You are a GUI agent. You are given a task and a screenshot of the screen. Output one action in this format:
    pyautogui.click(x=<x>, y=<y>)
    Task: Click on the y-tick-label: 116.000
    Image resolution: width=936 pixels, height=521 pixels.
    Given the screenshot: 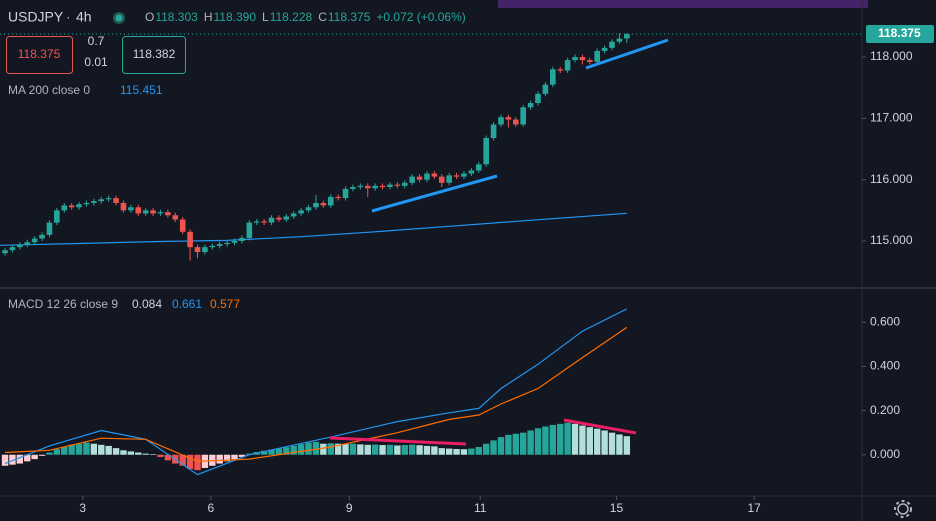 What is the action you would take?
    pyautogui.click(x=891, y=179)
    